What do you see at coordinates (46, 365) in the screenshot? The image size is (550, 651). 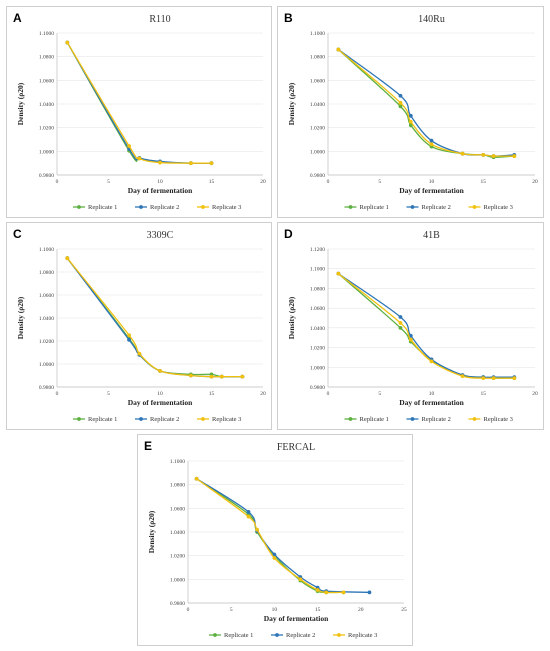 I see `y-tick-label: 1.0000` at bounding box center [46, 365].